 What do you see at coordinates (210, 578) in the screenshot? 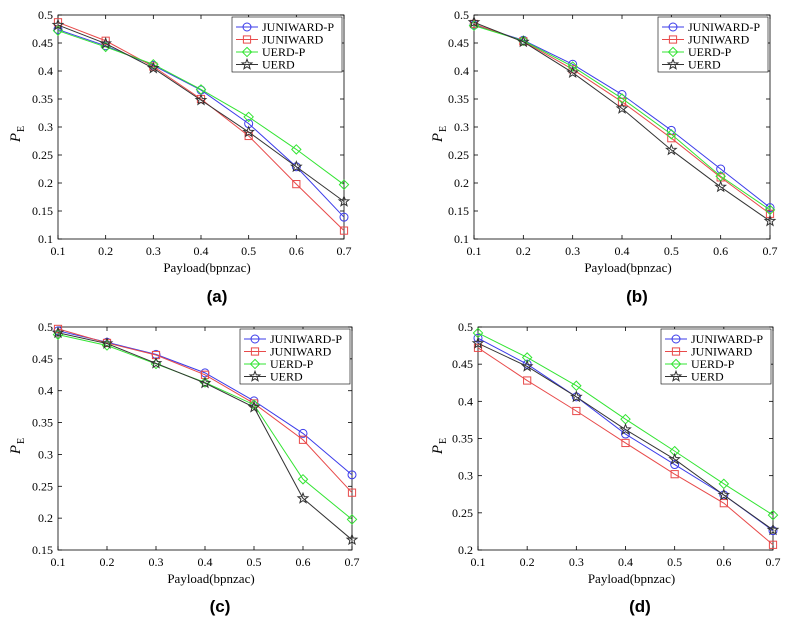
I see `x-axis-label: Payload(bpnzac)` at bounding box center [210, 578].